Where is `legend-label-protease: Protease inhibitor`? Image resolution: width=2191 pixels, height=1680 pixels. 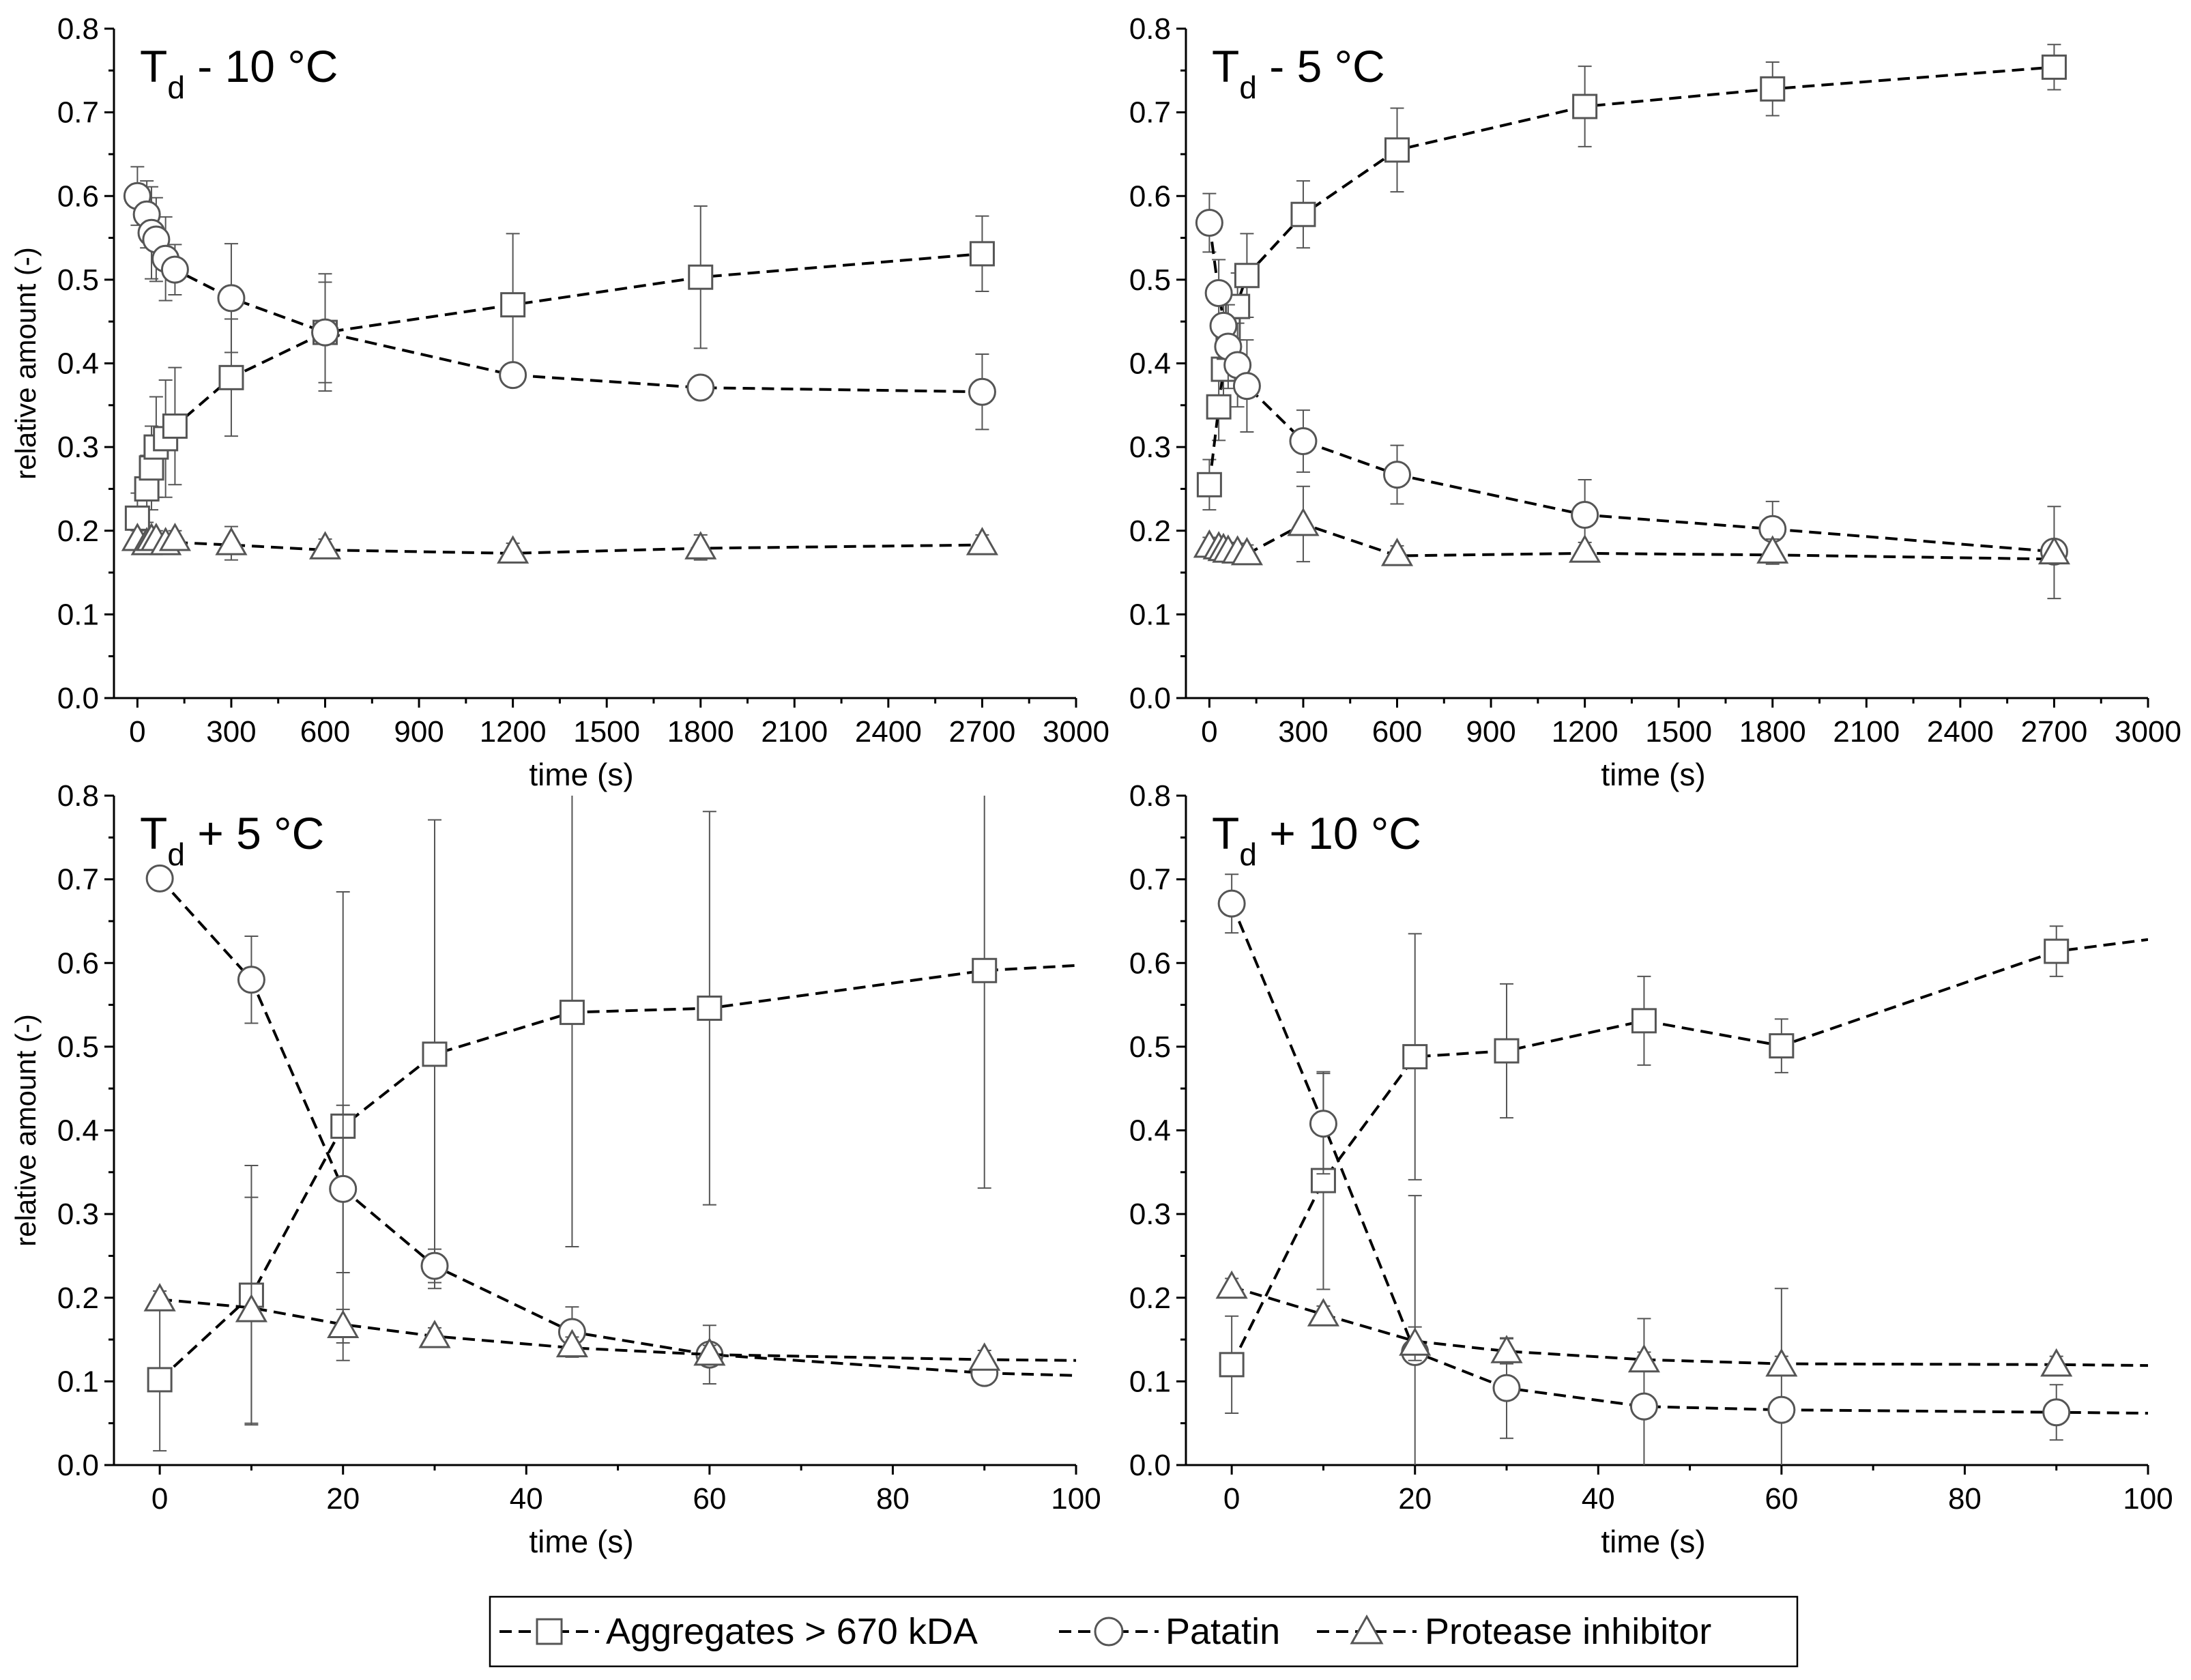
legend-label-protease: Protease inhibitor is located at coordinates (1568, 1631).